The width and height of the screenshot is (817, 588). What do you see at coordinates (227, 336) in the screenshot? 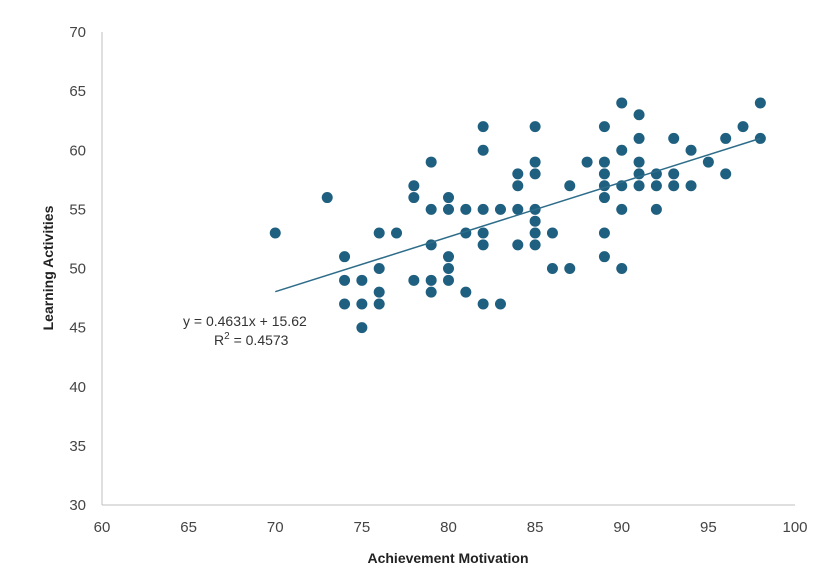
I see `r-squared-exponent: 2` at bounding box center [227, 336].